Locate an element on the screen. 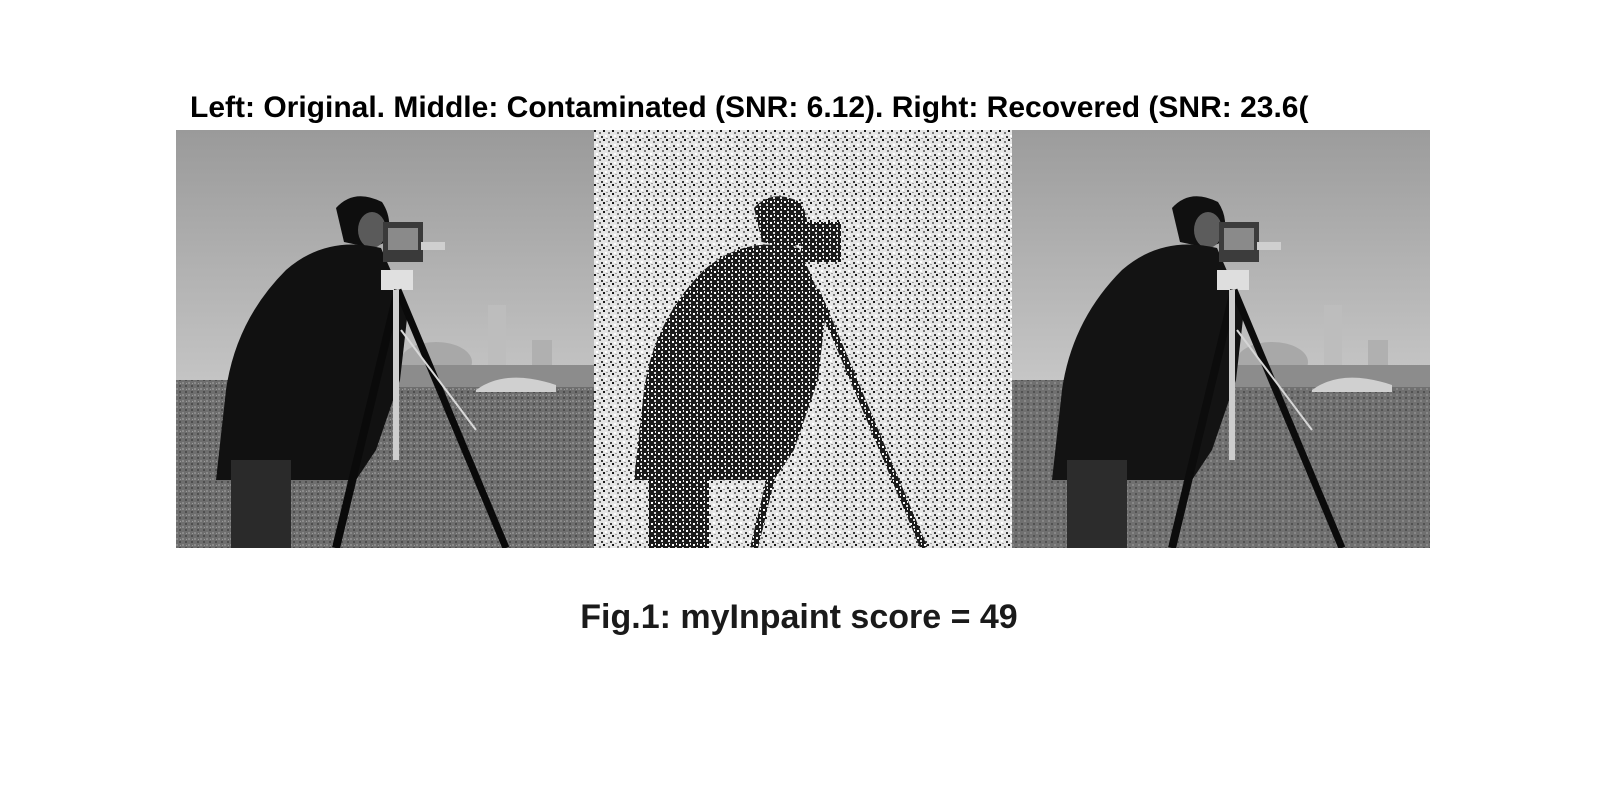  recovered-image-panel is located at coordinates (1221, 339).